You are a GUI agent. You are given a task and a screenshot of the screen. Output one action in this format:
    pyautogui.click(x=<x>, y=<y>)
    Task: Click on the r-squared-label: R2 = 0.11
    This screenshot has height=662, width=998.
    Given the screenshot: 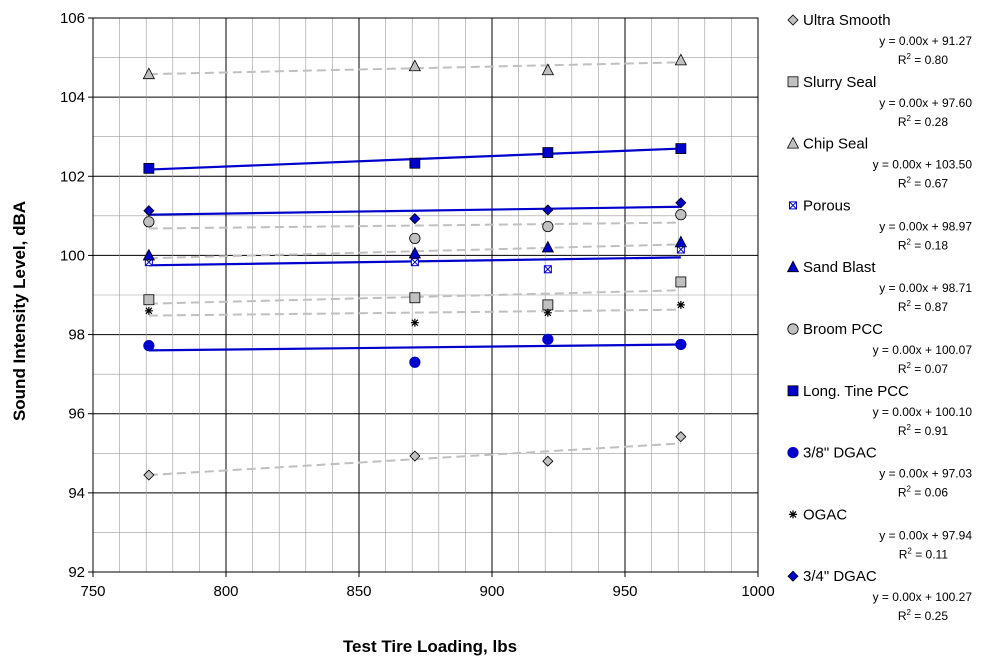 What is the action you would take?
    pyautogui.click(x=924, y=553)
    